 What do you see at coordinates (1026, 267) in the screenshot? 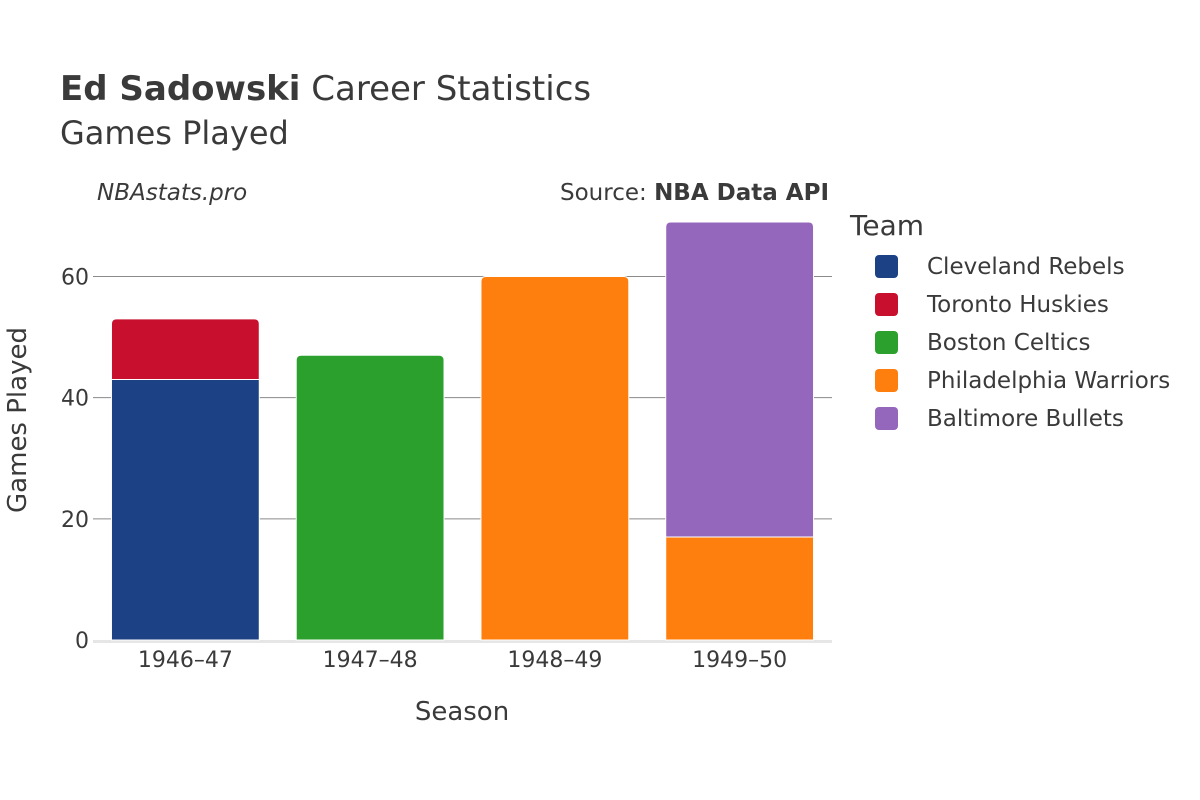
I see `legend-item-label: Cleveland Rebels` at bounding box center [1026, 267].